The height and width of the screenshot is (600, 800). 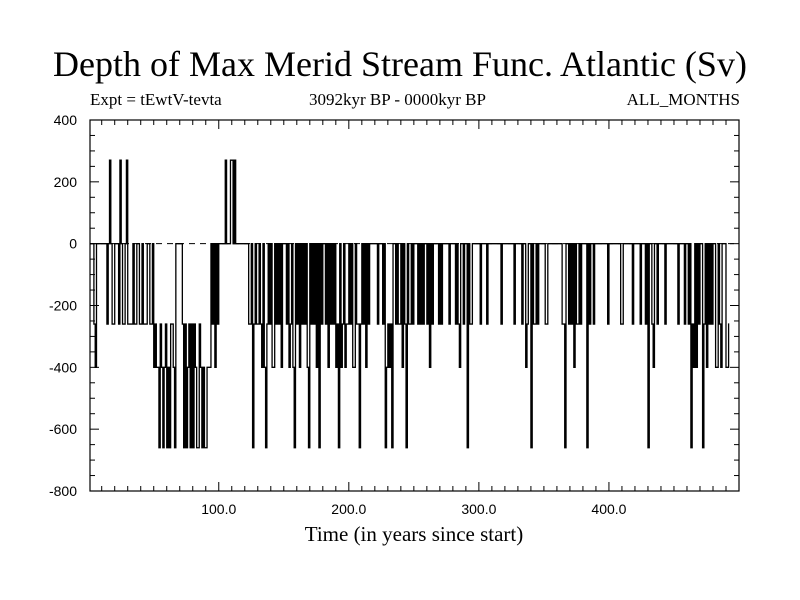 I want to click on x-tick-label: 200.0, so click(x=348, y=509).